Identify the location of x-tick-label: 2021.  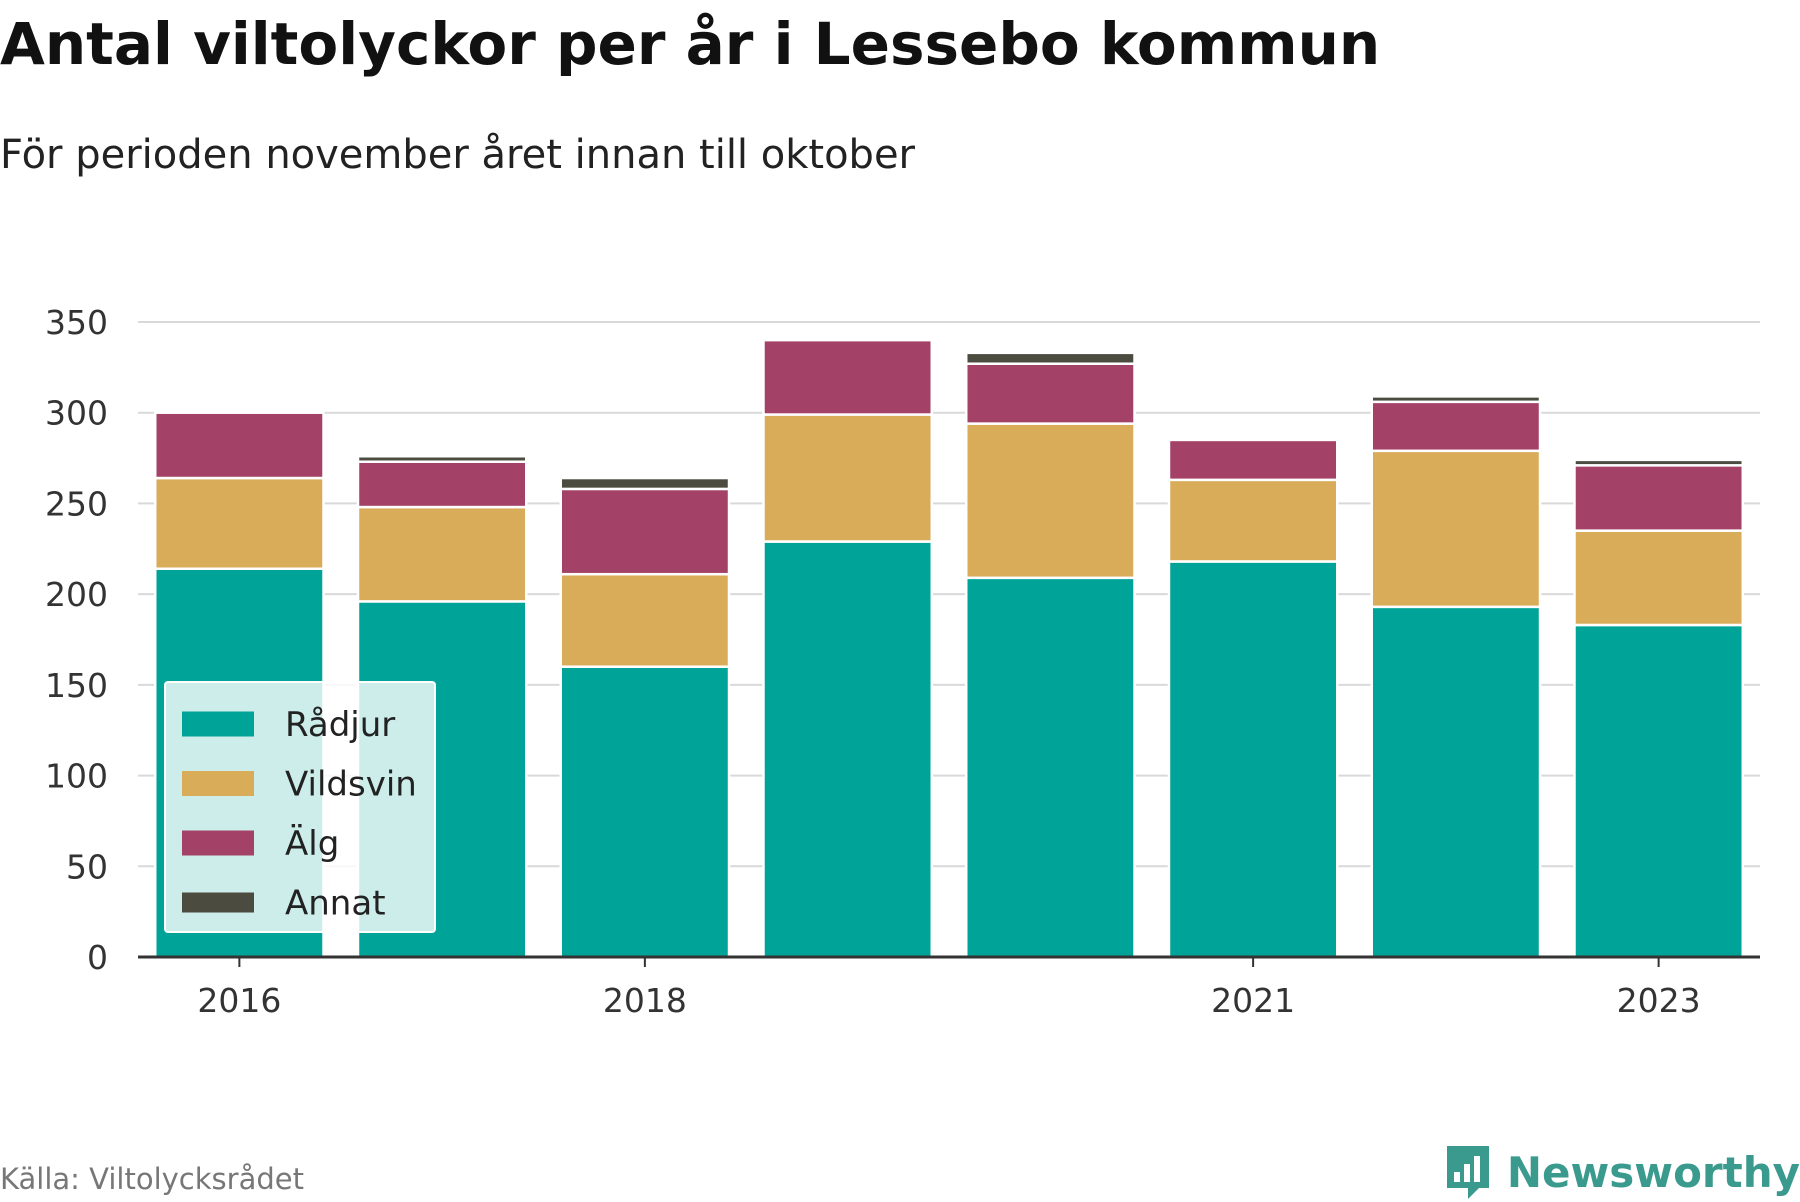
(1253, 1000).